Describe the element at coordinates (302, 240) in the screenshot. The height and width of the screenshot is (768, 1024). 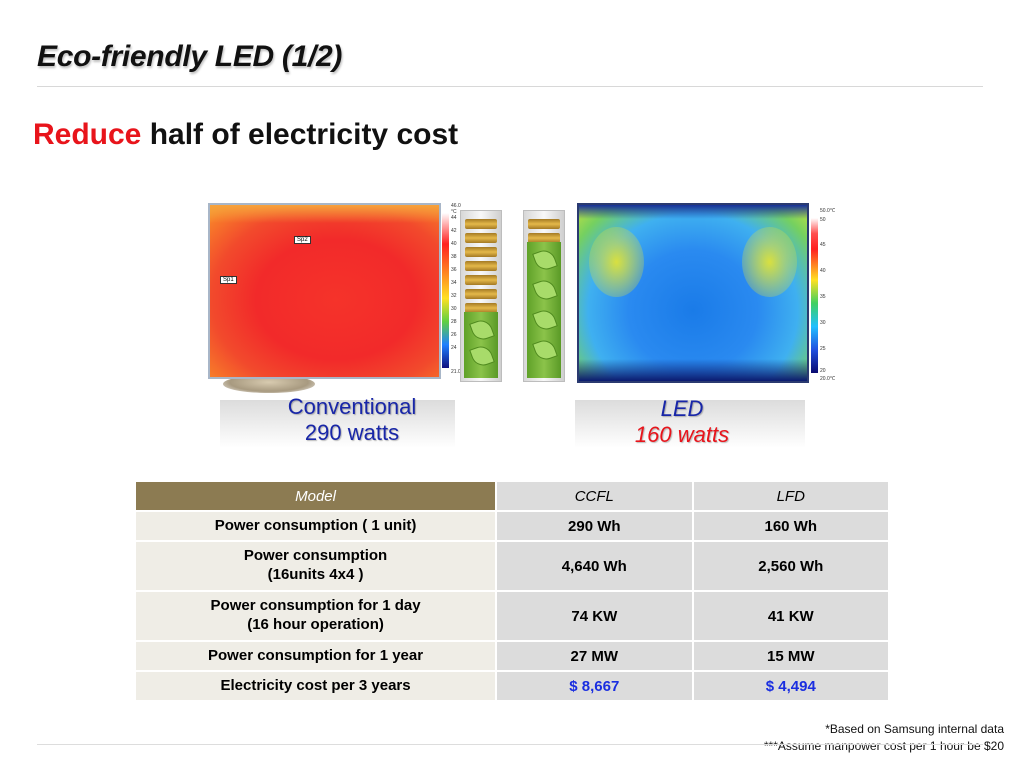
I see `thermal-tag-sp2: Sp2` at that location.